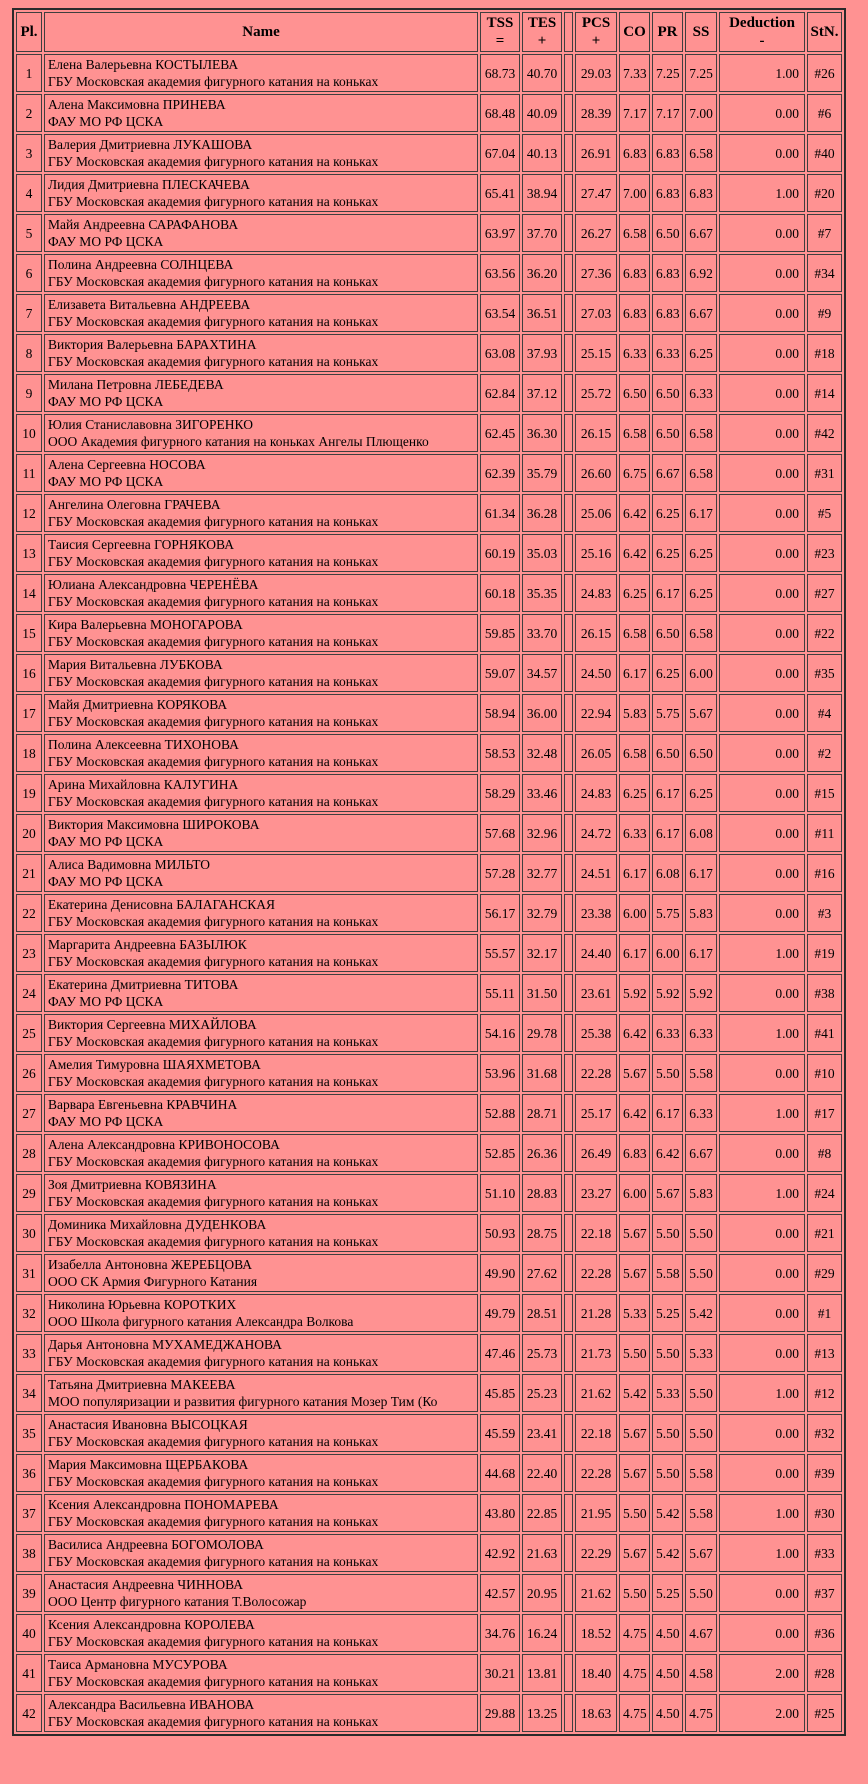  I want to click on tss-value: 45.85, so click(500, 1393).